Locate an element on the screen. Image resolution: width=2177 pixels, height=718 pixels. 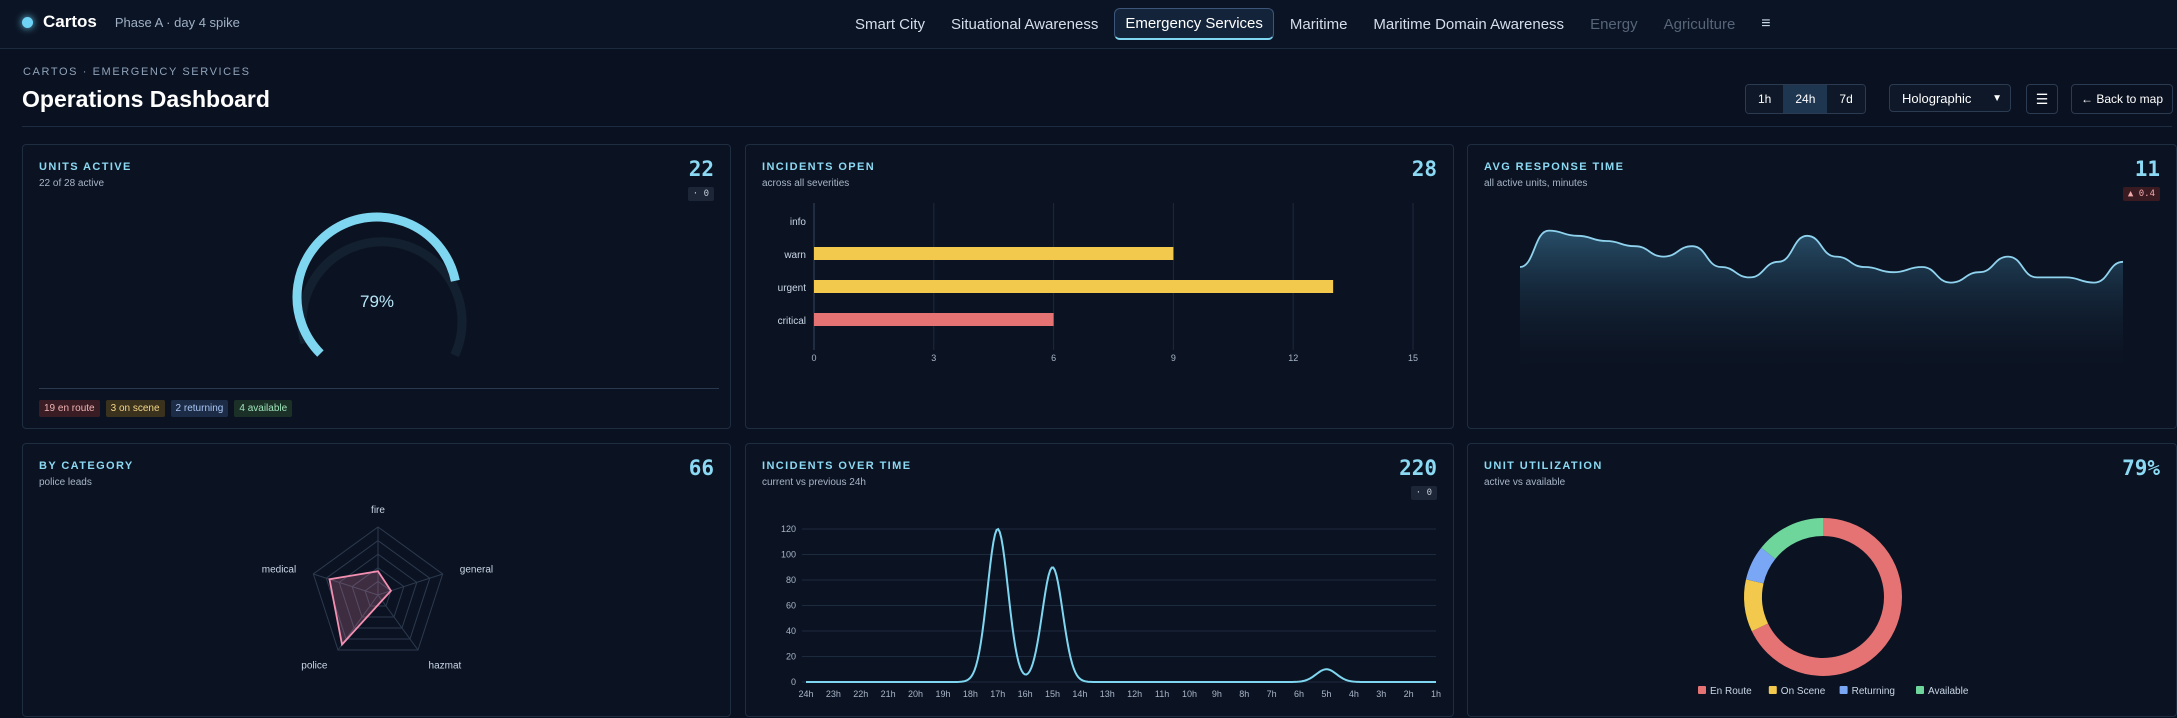
x-tick-label: 9 is located at coordinates (1173, 358).